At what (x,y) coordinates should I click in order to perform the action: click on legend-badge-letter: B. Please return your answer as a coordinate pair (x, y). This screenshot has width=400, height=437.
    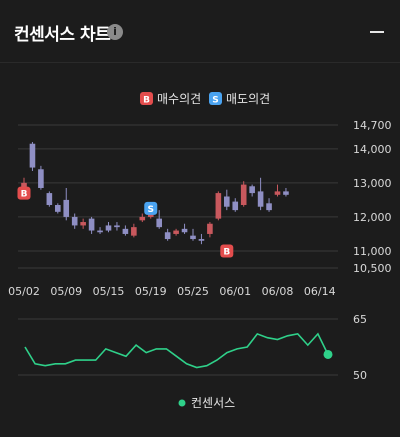
    Looking at the image, I should click on (146, 101).